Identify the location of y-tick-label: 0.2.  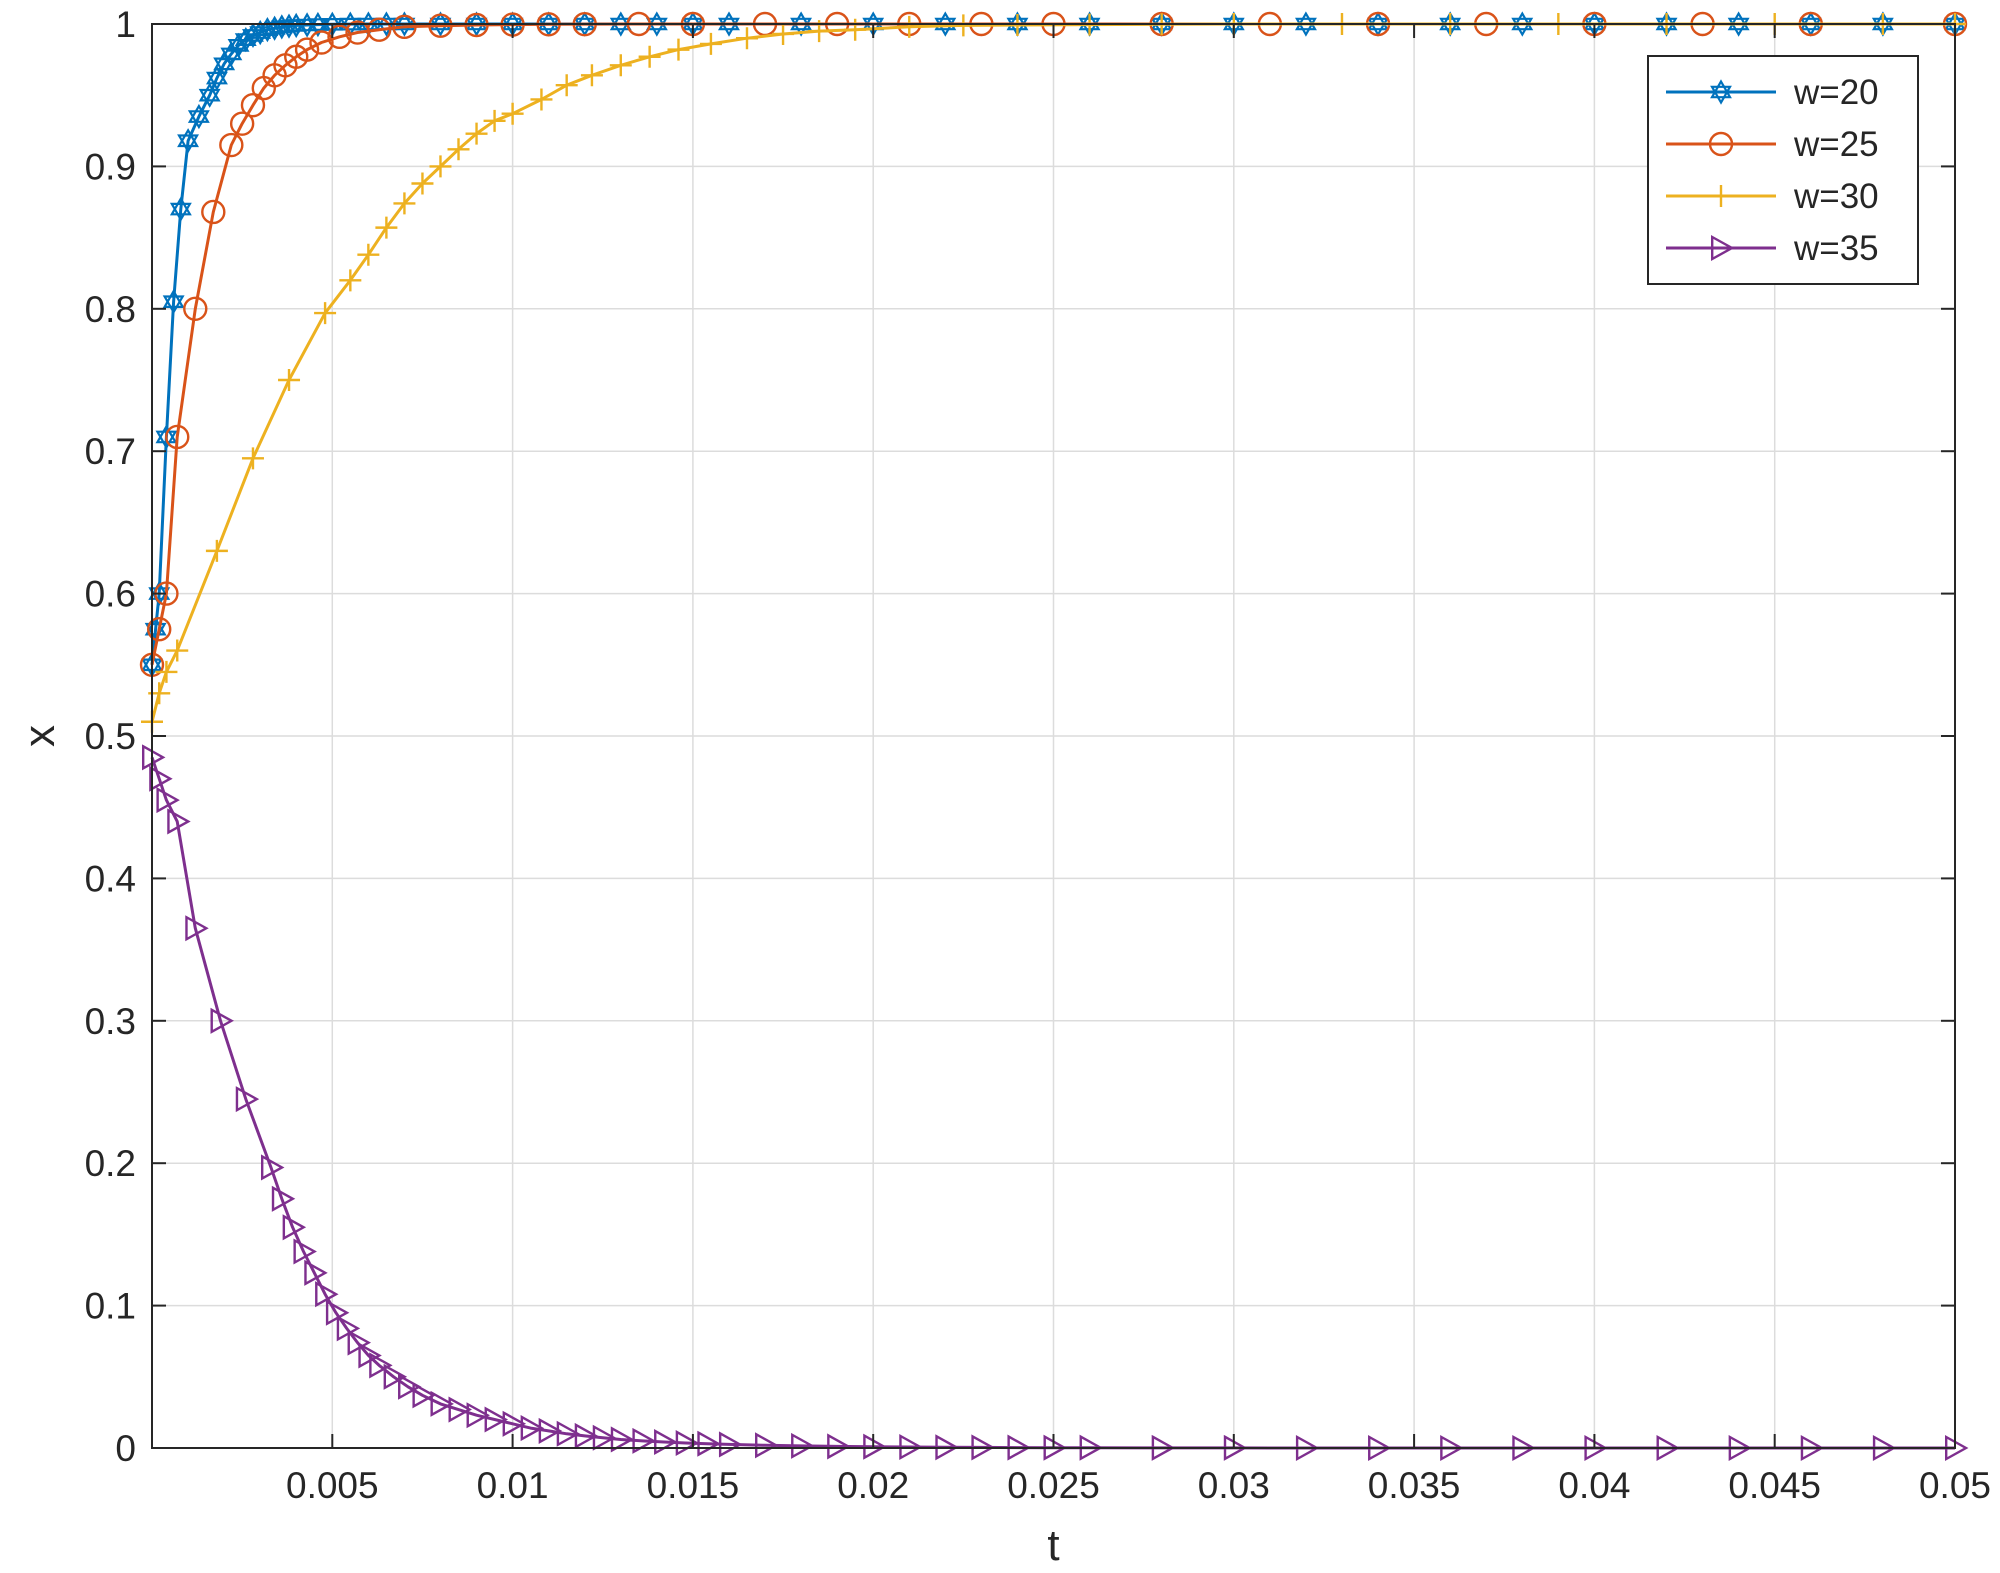
(110, 1163).